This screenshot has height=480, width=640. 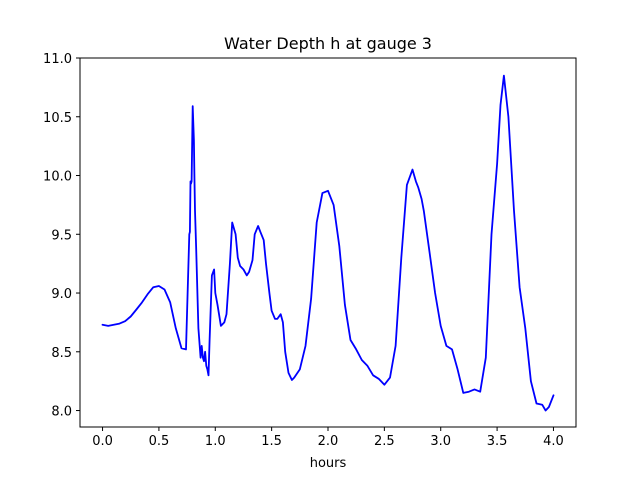 What do you see at coordinates (440, 441) in the screenshot?
I see `x-tick-label: 3.0` at bounding box center [440, 441].